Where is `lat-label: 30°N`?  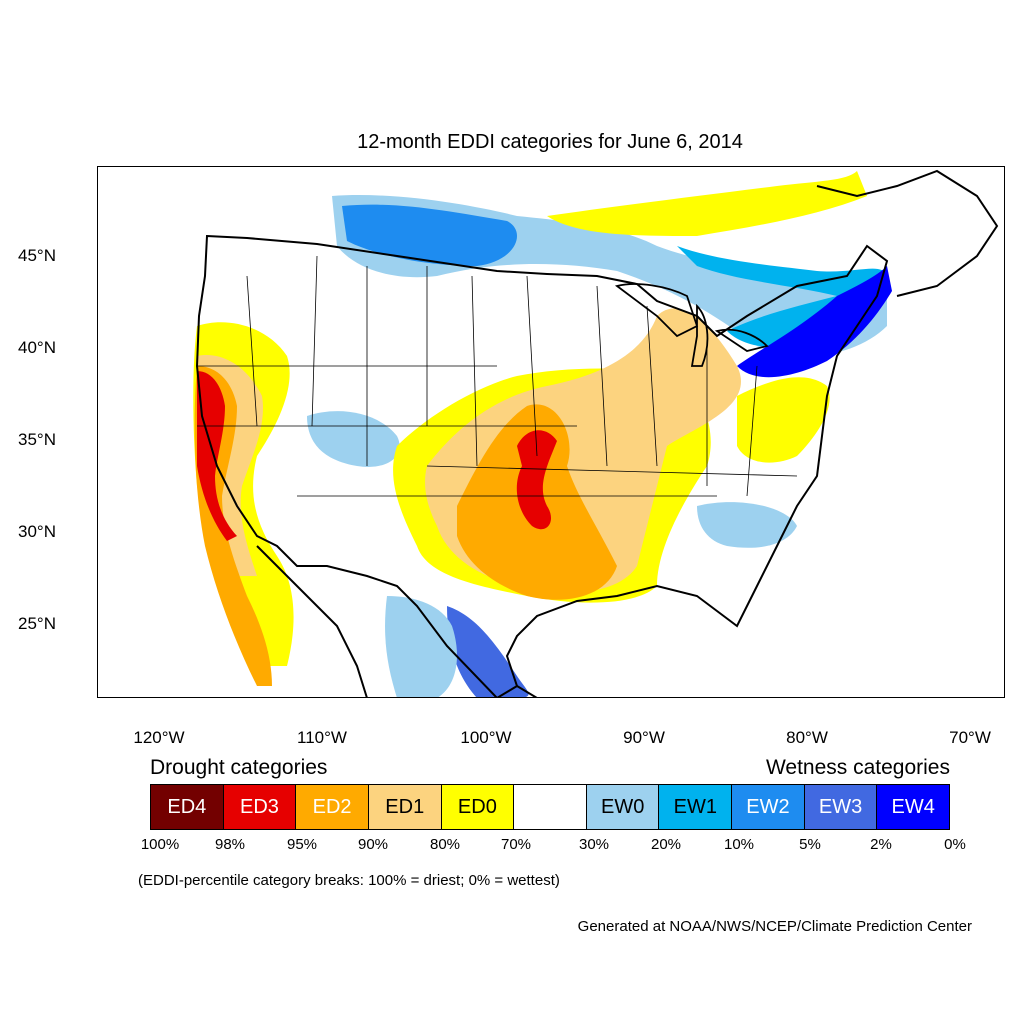
lat-label: 30°N is located at coordinates (37, 531).